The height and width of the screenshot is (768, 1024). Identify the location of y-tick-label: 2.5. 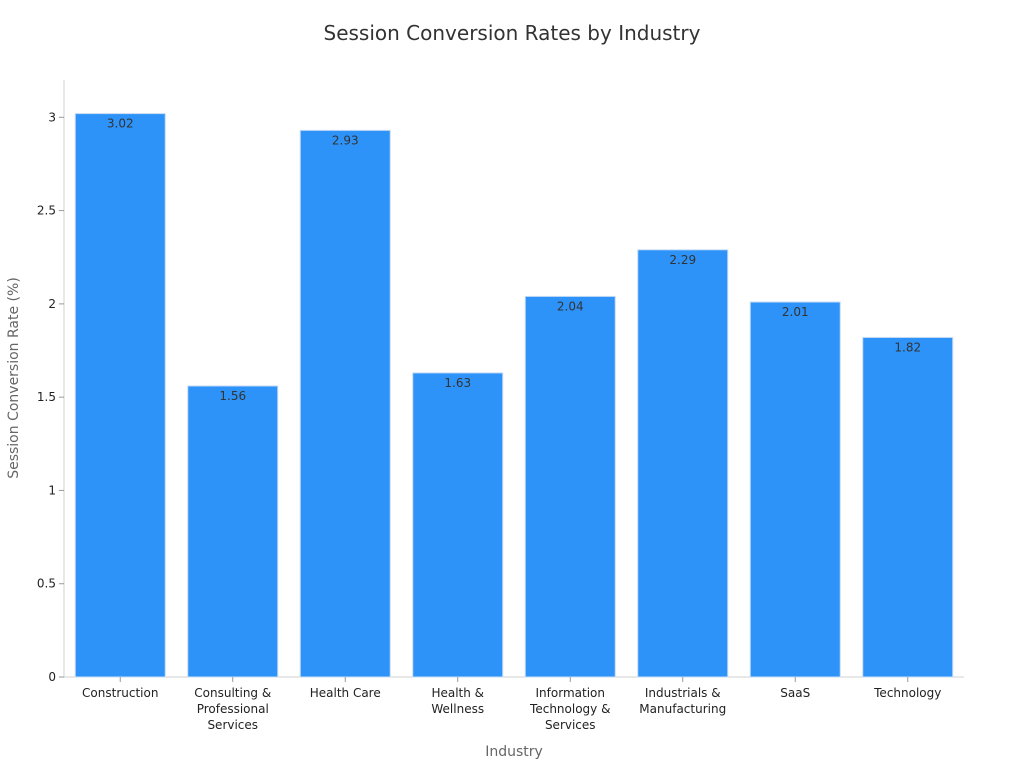
(46, 211).